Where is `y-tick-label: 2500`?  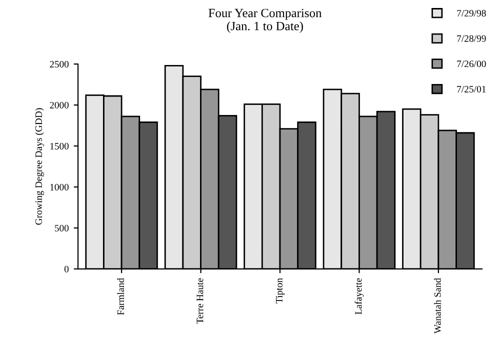 y-tick-label: 2500 is located at coordinates (59, 64).